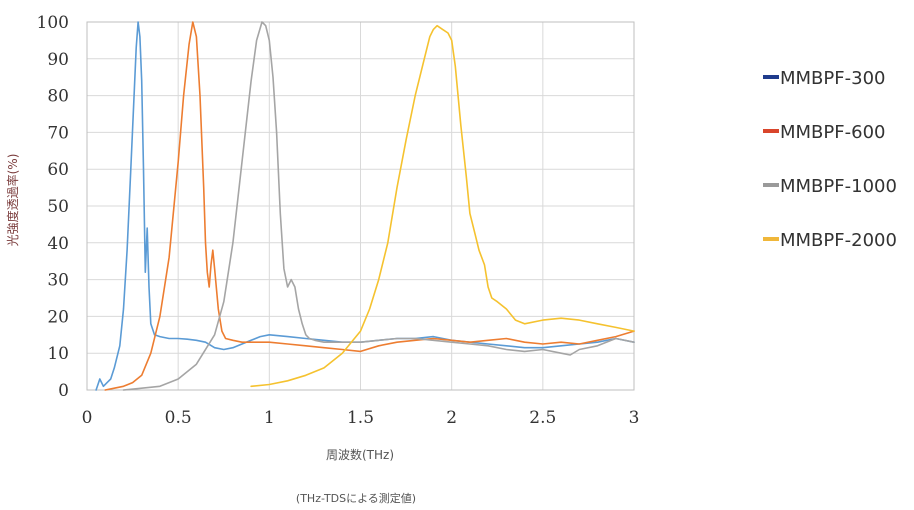 The height and width of the screenshot is (510, 914). I want to click on legend-label: MMBPF-2000, so click(838, 240).